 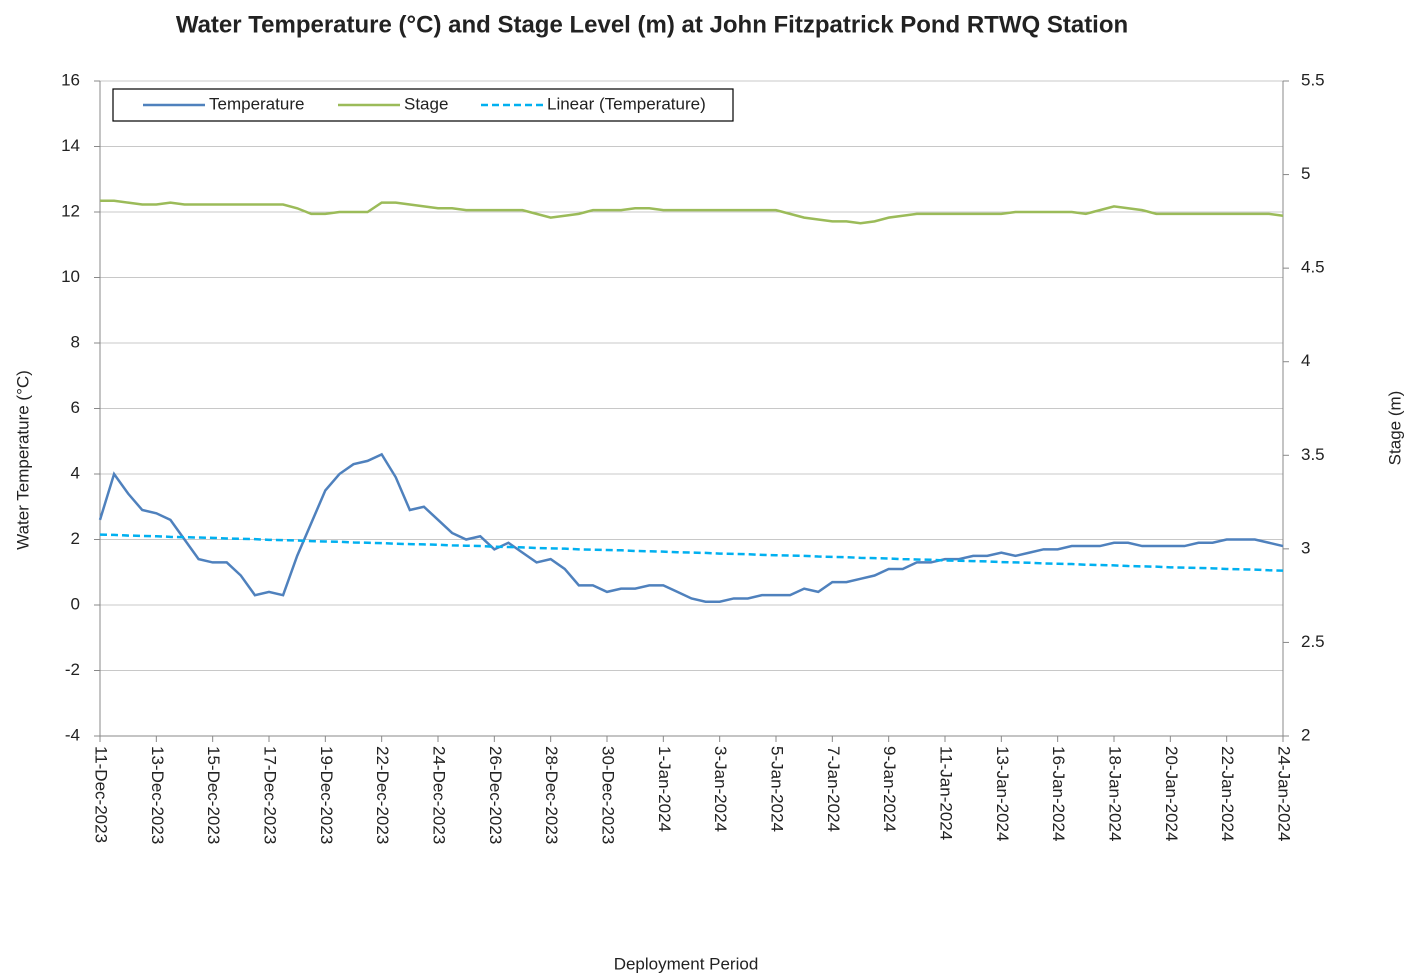 What do you see at coordinates (70, 210) in the screenshot?
I see `y-tick-label: 12` at bounding box center [70, 210].